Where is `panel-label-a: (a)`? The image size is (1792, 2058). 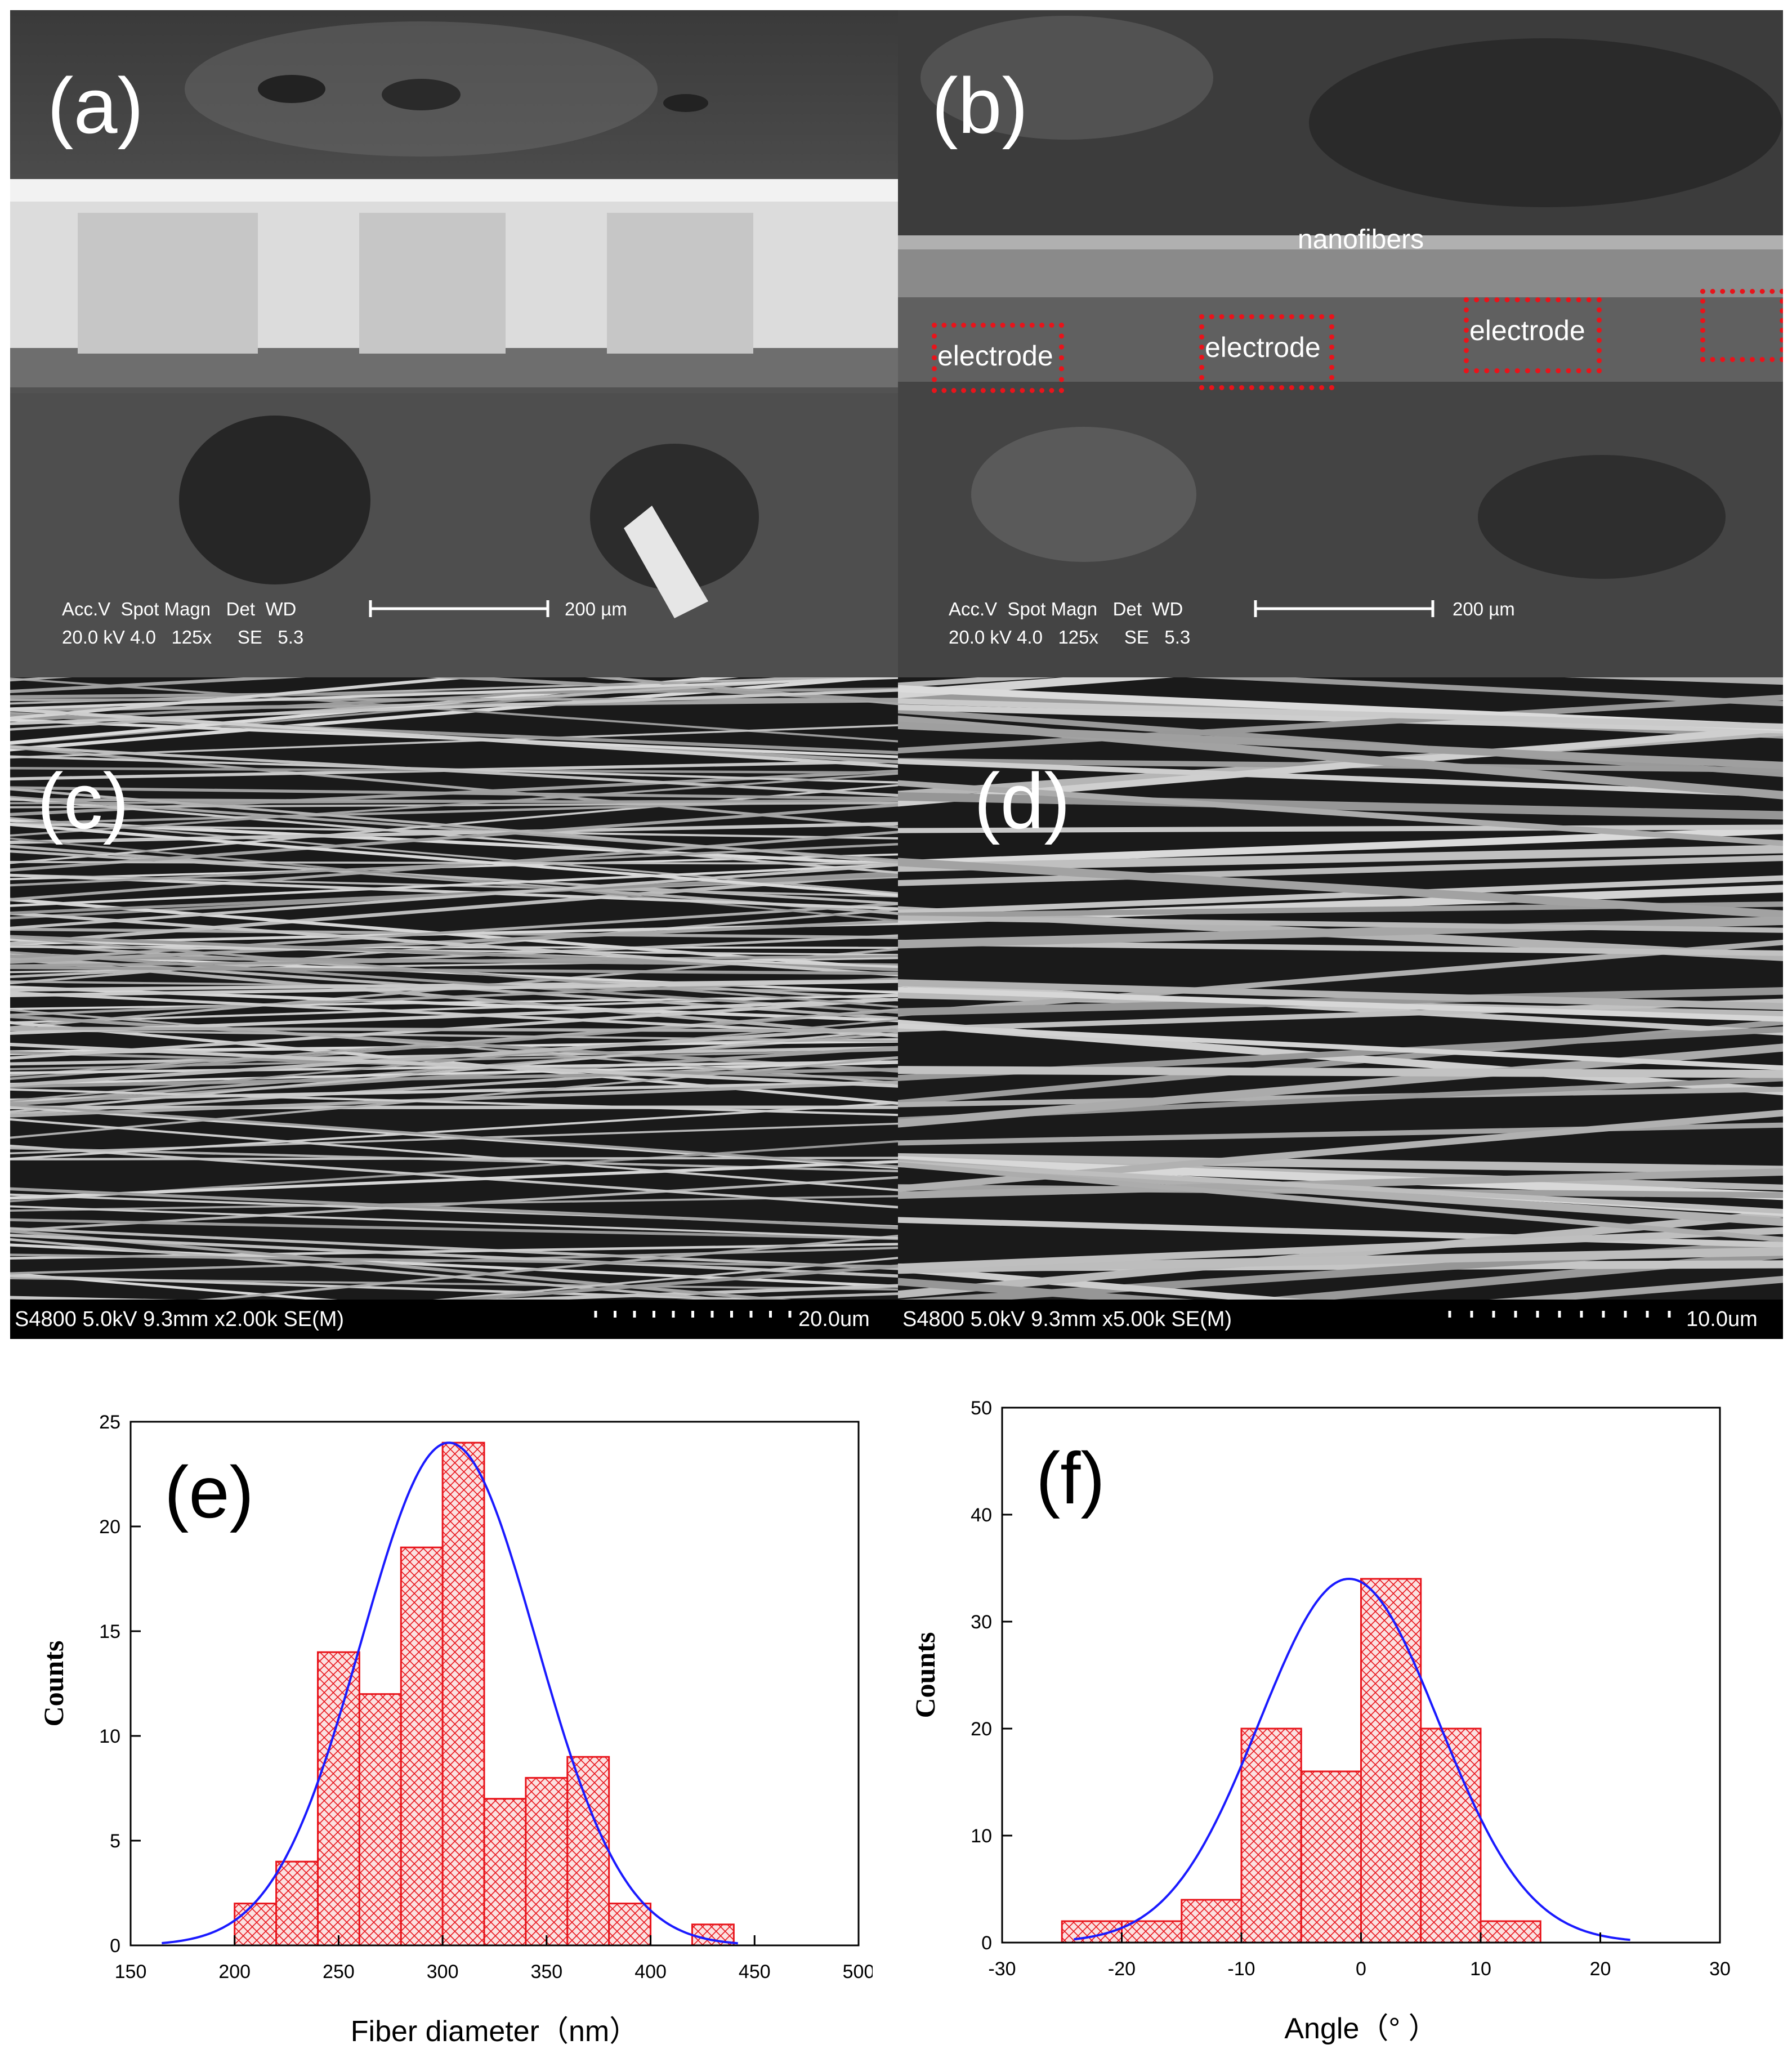 panel-label-a: (a) is located at coordinates (96, 105).